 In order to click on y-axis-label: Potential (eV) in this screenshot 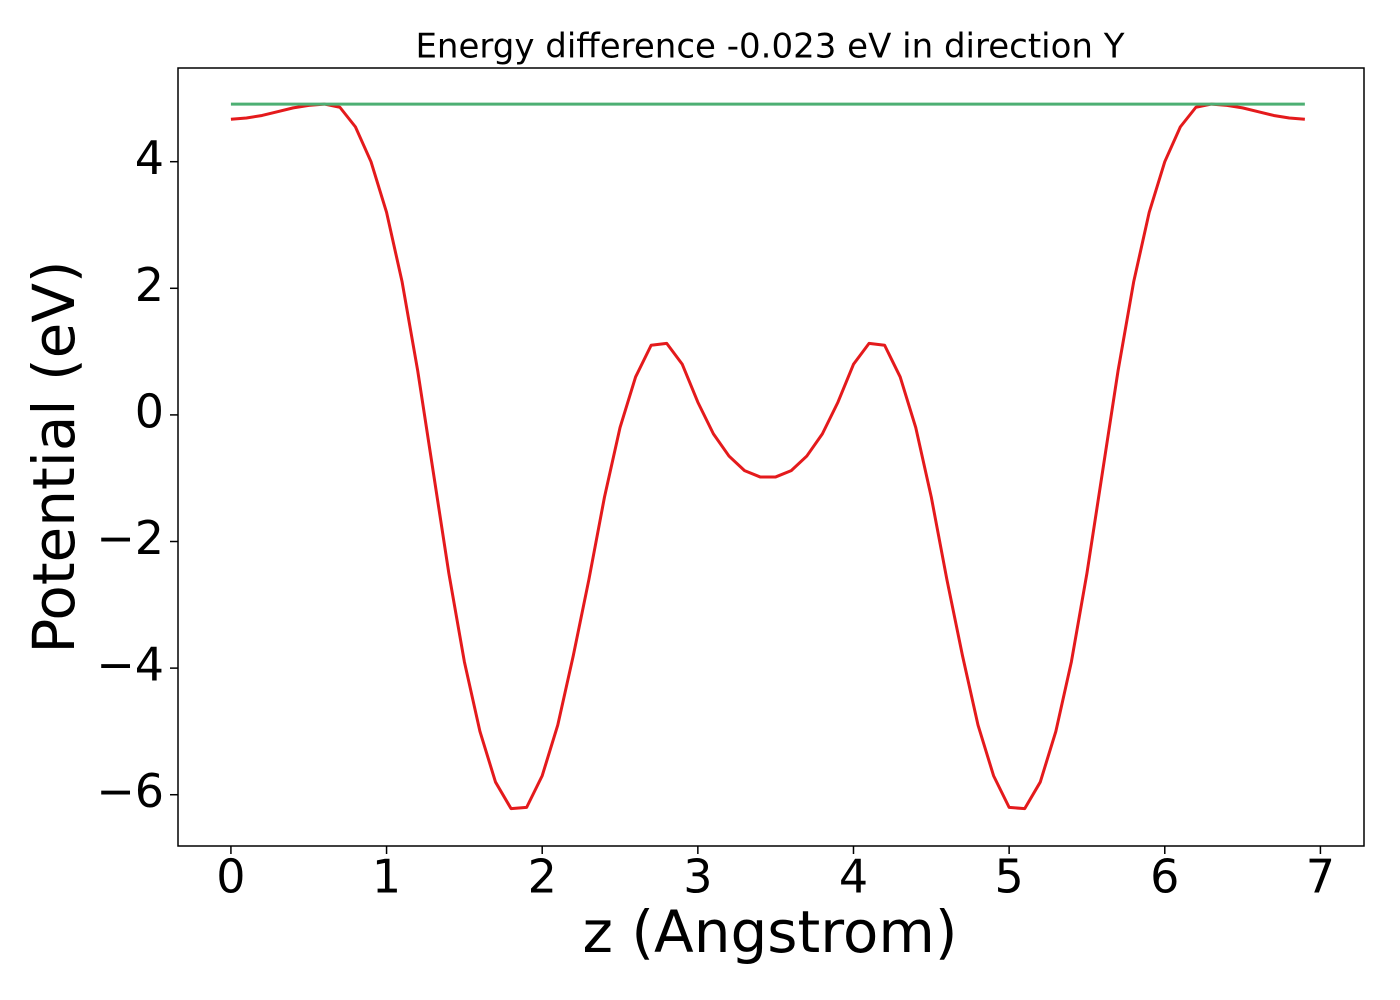, I will do `click(54, 456)`.